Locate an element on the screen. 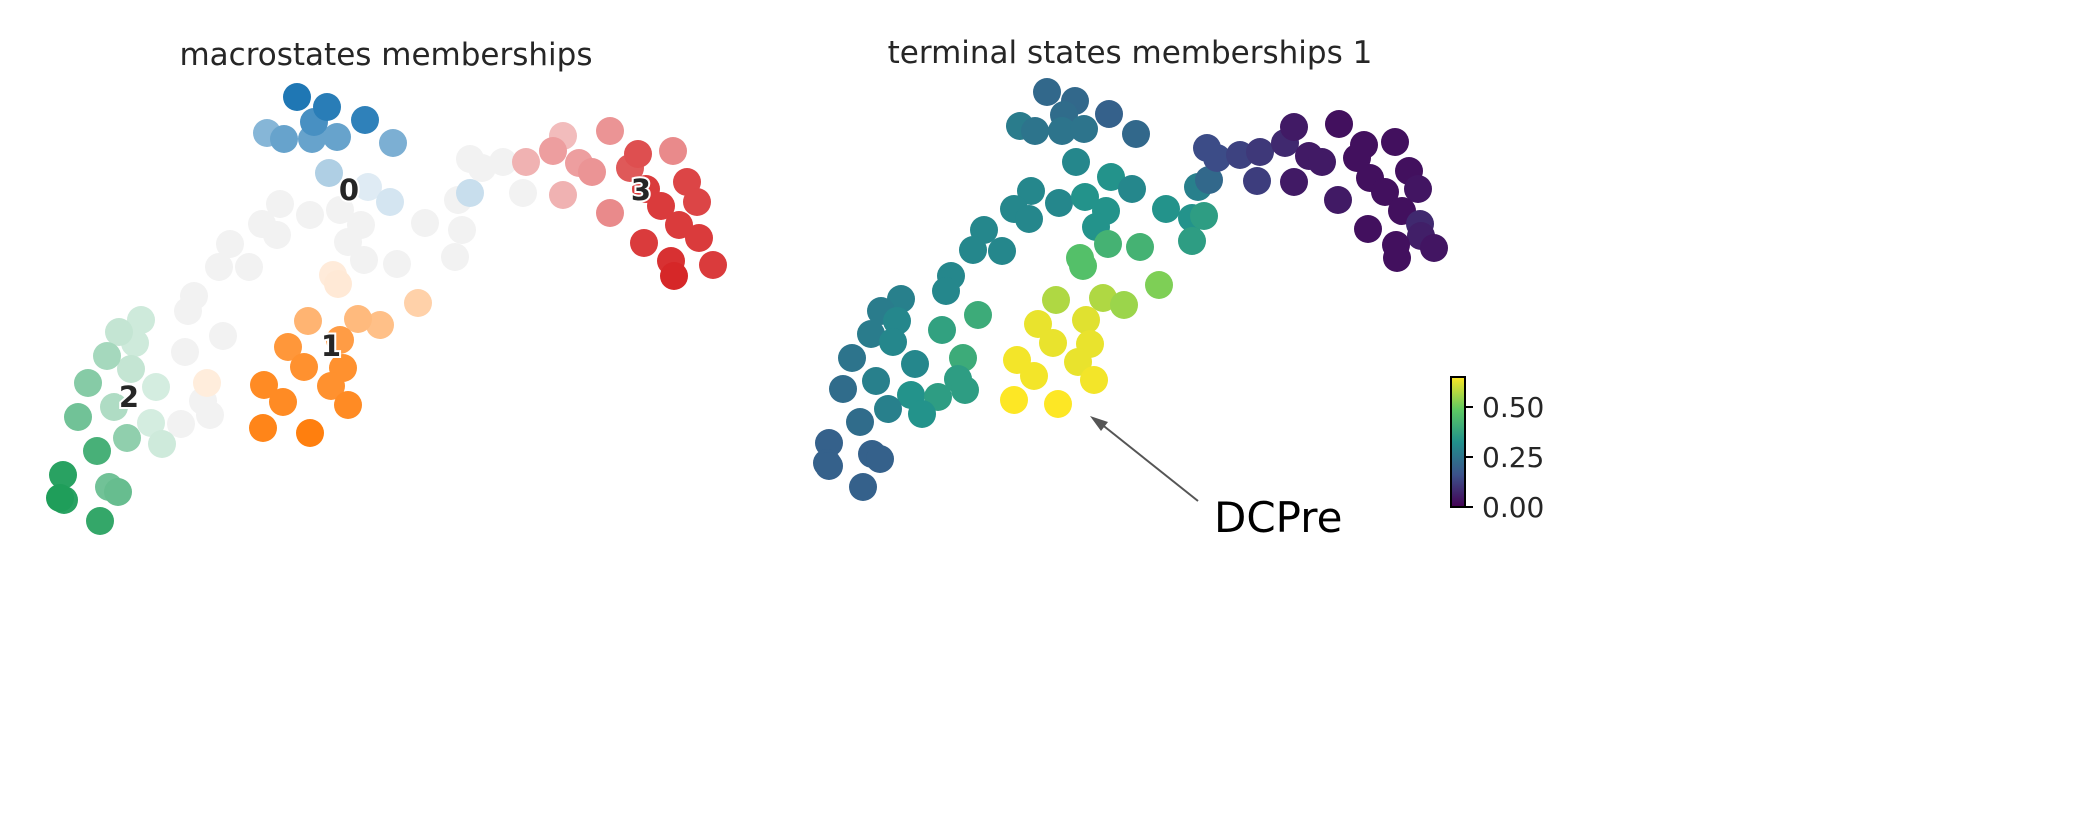 This screenshot has height=832, width=2096. annotation-label: DCPre is located at coordinates (1278, 517).